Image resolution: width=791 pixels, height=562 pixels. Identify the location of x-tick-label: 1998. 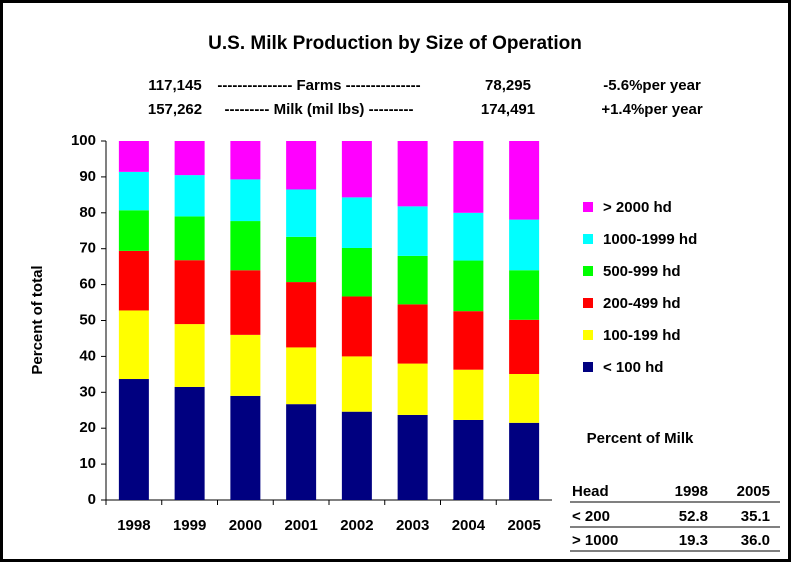
(133, 525).